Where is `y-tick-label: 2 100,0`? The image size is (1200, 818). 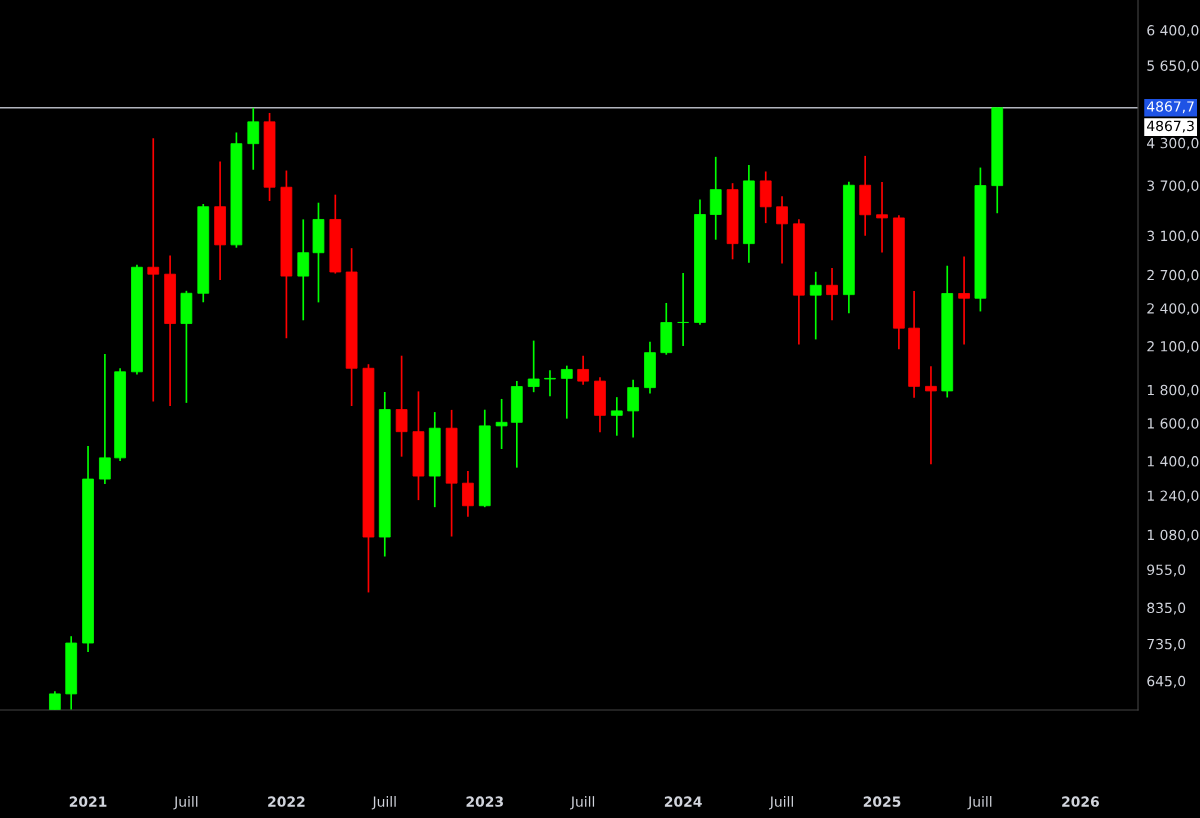 y-tick-label: 2 100,0 is located at coordinates (1173, 347).